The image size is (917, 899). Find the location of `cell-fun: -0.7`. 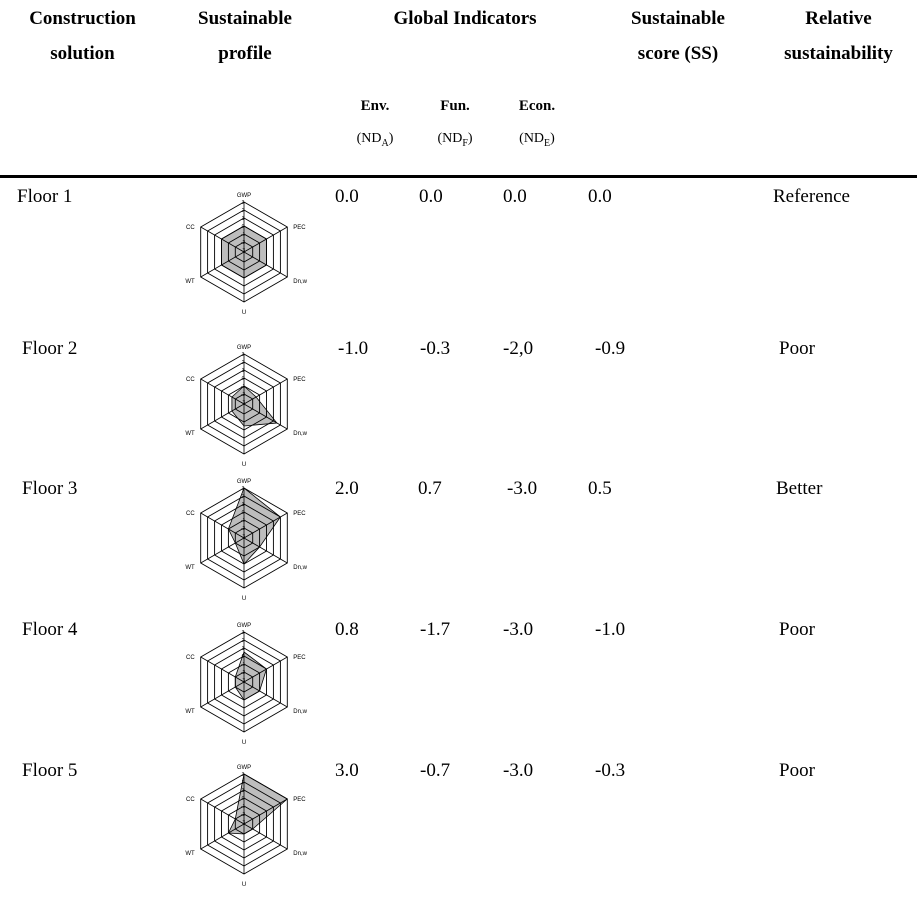

cell-fun: -0.7 is located at coordinates (435, 770).